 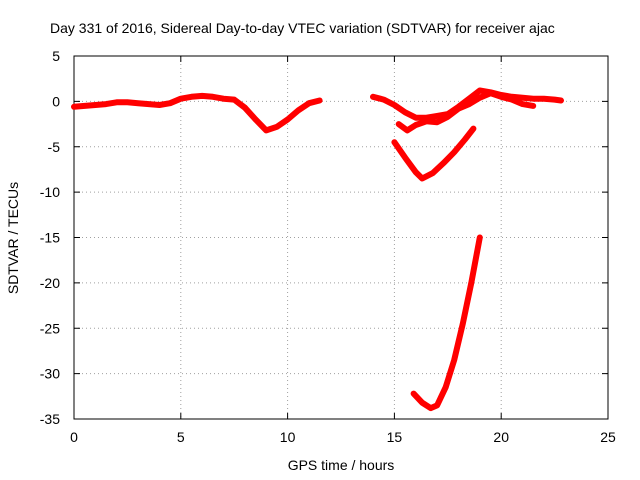 What do you see at coordinates (288, 437) in the screenshot?
I see `x-tick-label: 10` at bounding box center [288, 437].